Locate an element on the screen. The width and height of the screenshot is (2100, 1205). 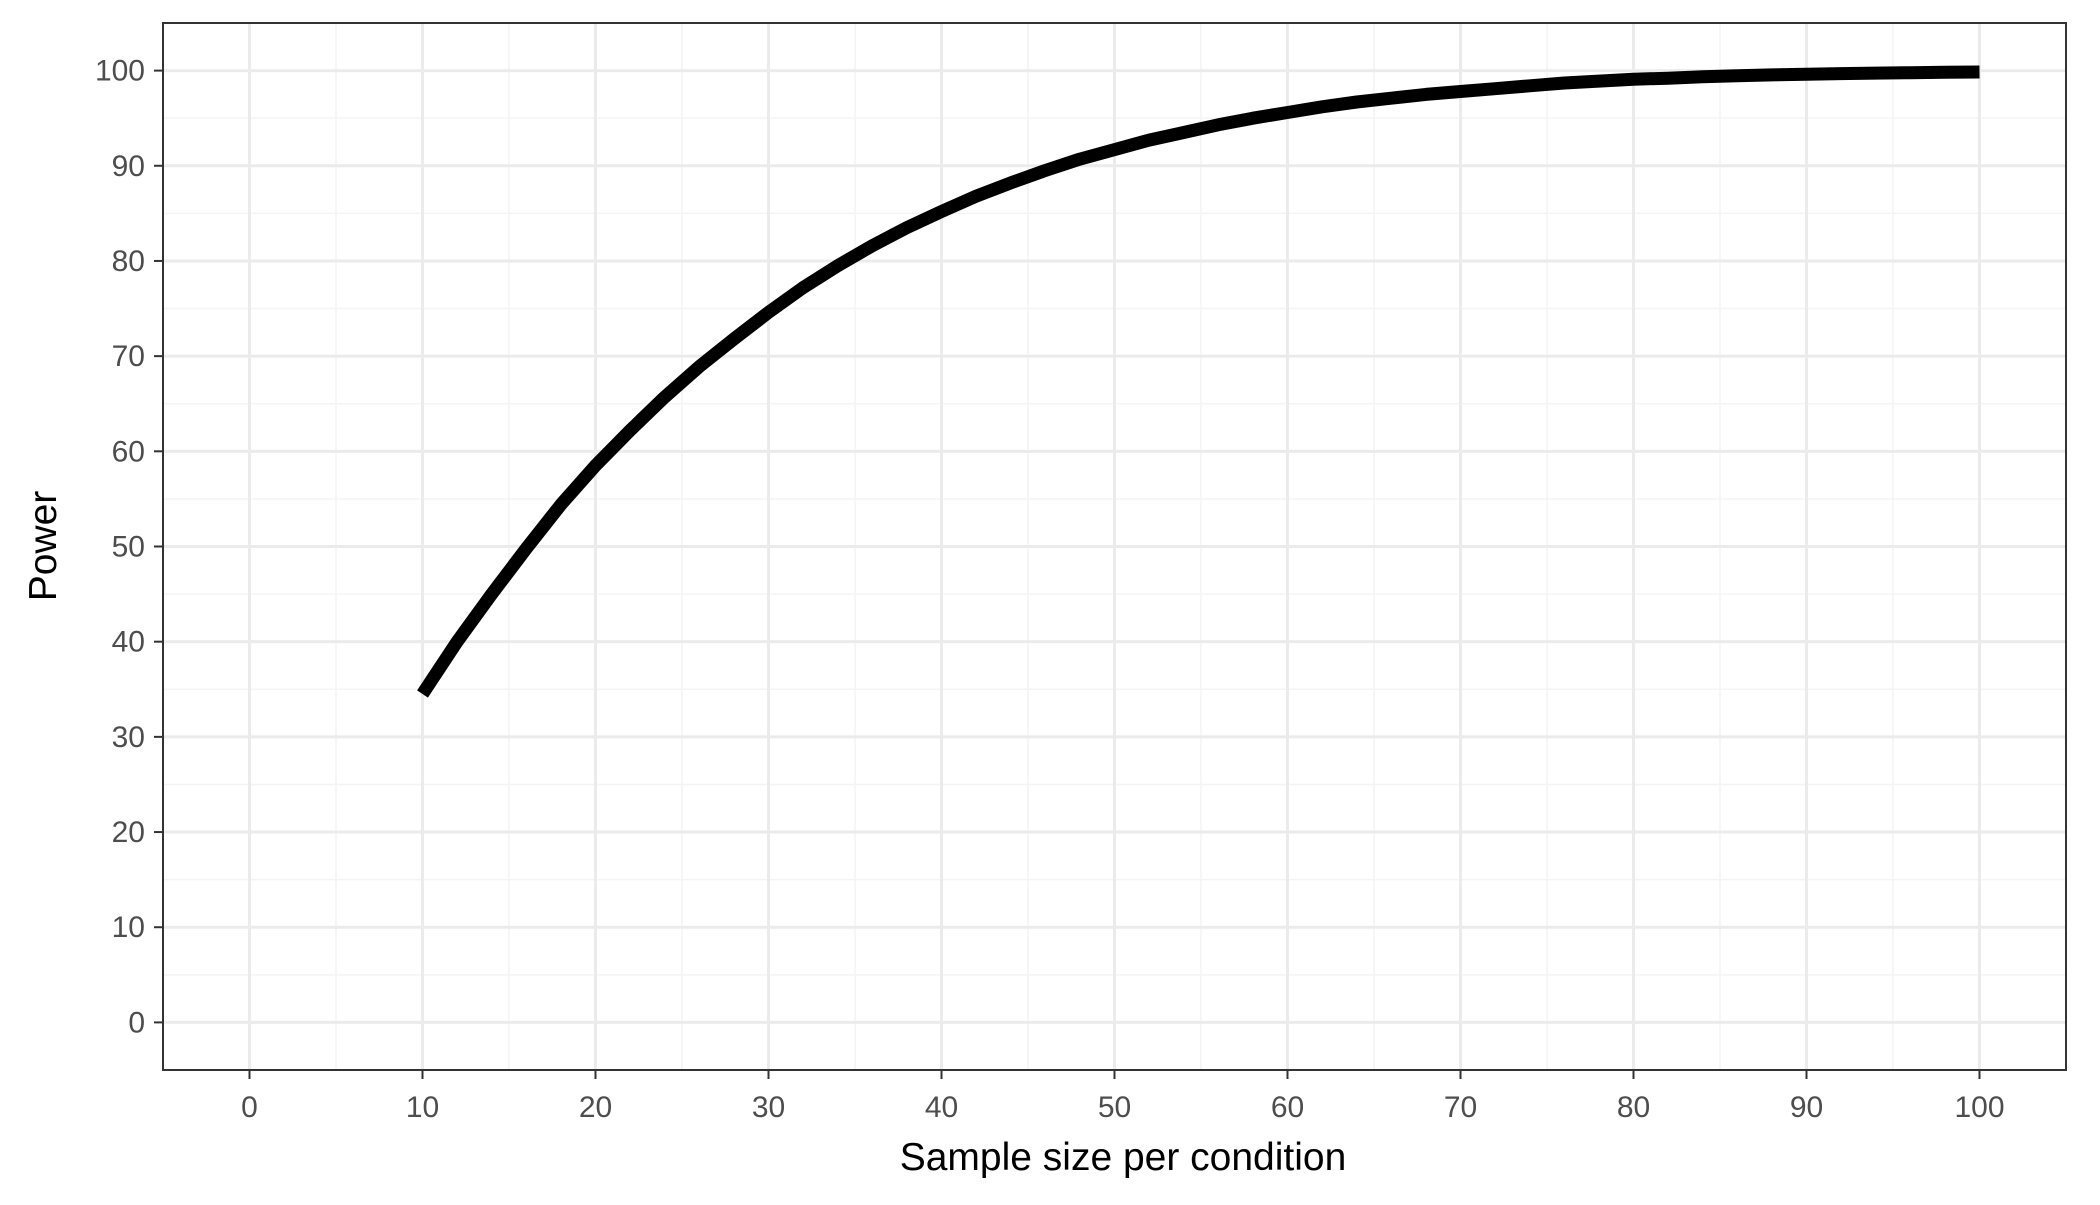
x-tick-label: 0 is located at coordinates (249, 1107).